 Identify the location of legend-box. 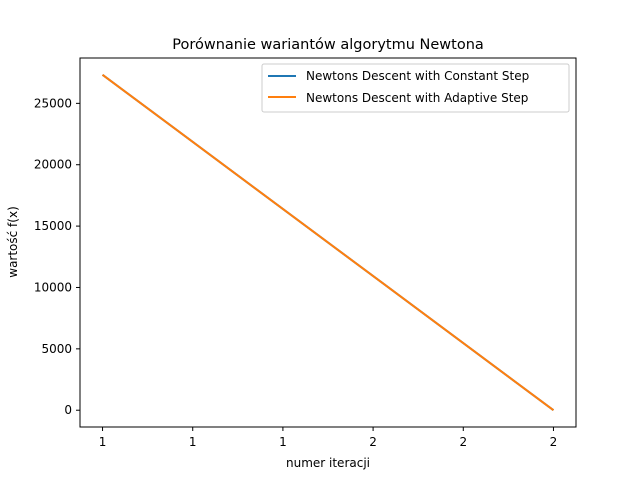
(415, 88).